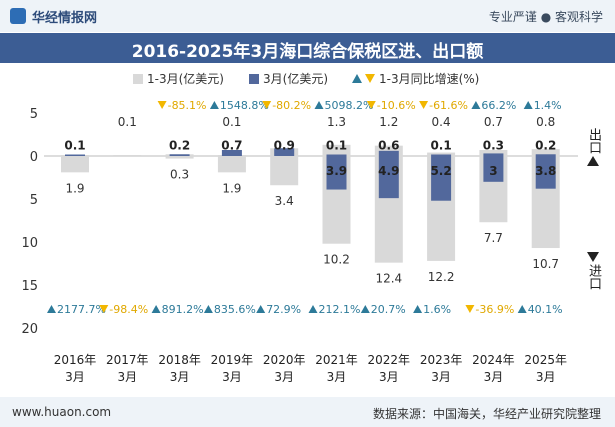 Image resolution: width=615 pixels, height=427 pixels. Describe the element at coordinates (295, 78) in the screenshot. I see `legend-month-label: 3月(亿美元)` at that location.